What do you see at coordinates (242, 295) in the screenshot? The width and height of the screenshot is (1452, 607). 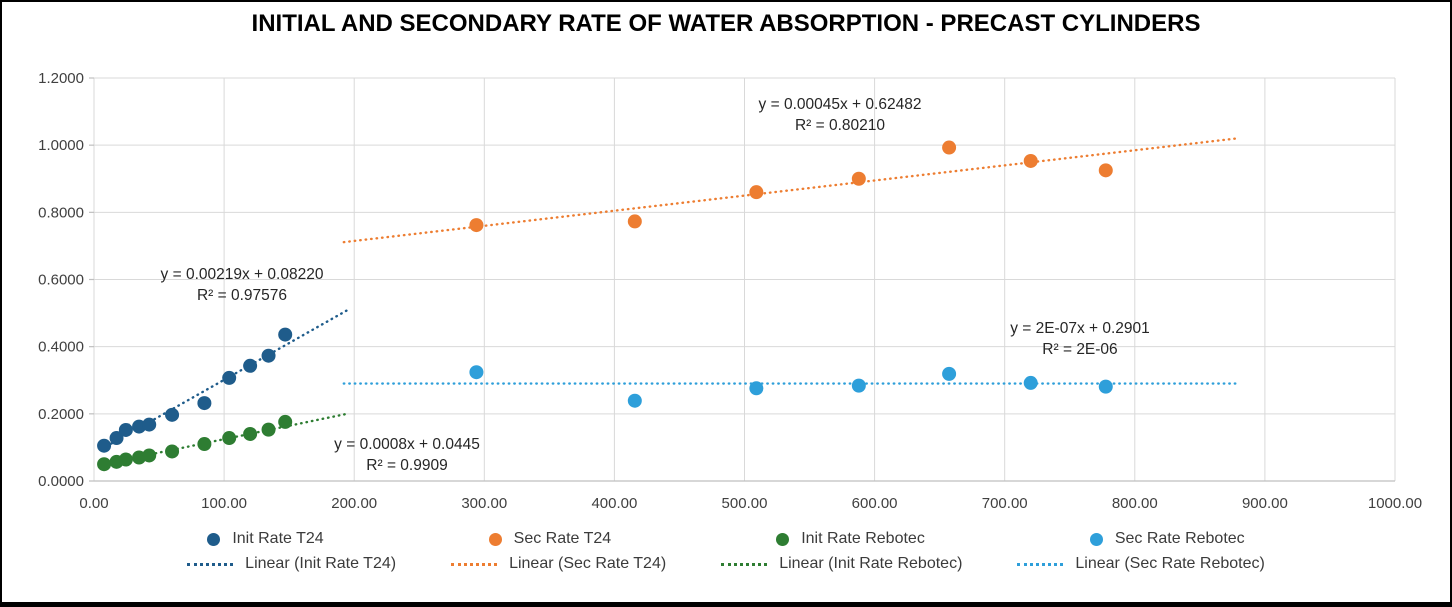 I see `trend-r2-label: R² = 0.97576` at bounding box center [242, 295].